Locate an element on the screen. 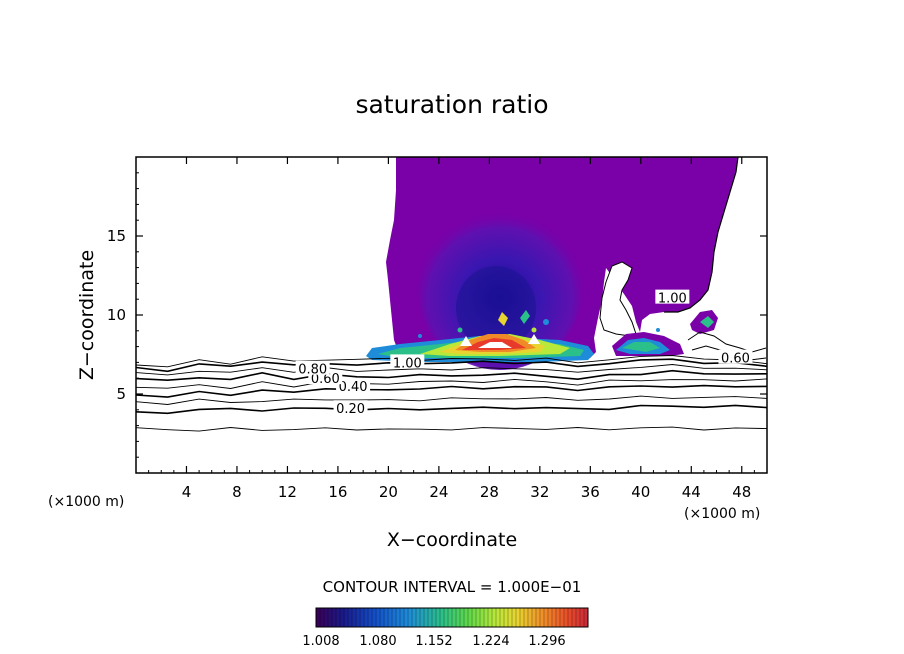 Image resolution: width=904 pixels, height=654 pixels. x-tick-label: 20 is located at coordinates (388, 492).